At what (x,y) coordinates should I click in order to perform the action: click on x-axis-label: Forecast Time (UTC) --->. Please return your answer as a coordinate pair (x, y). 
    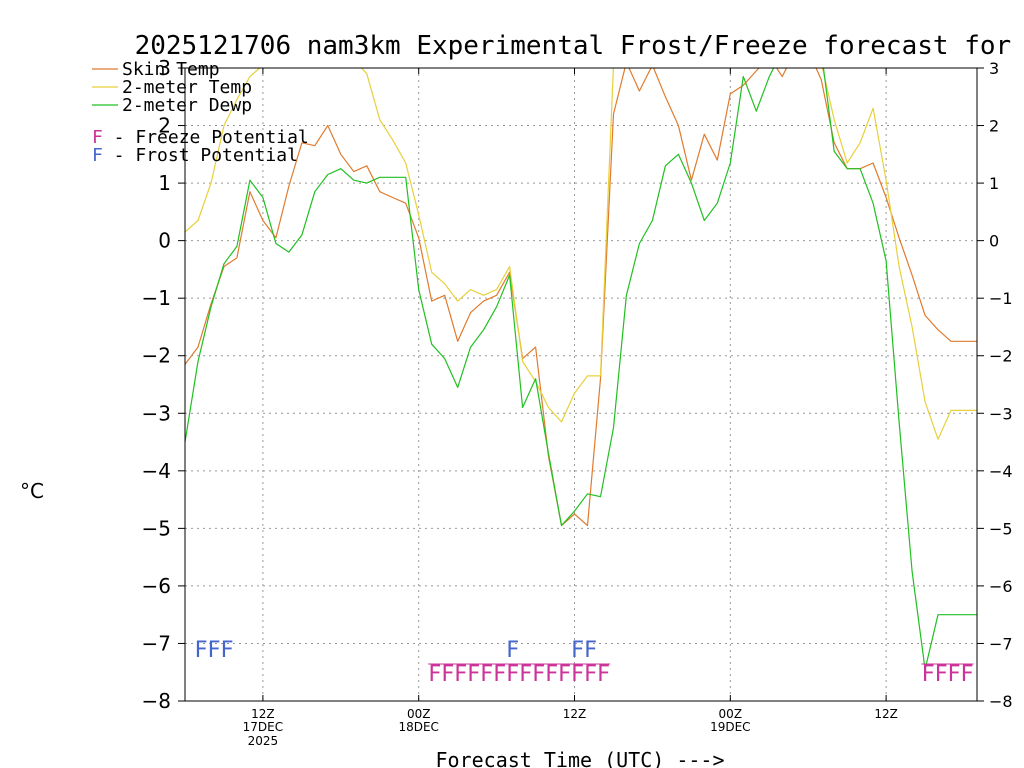
    Looking at the image, I should click on (580, 758).